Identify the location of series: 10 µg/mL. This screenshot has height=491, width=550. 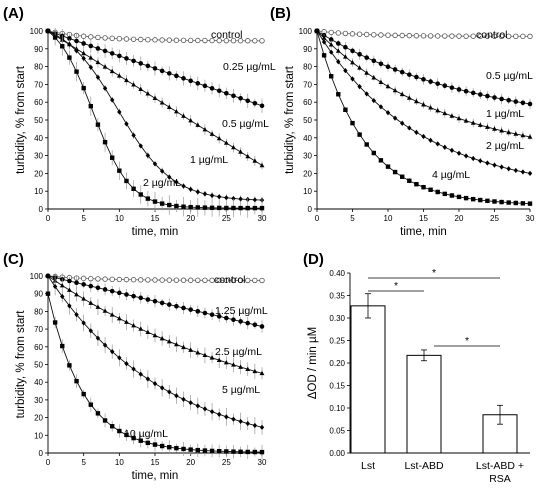
(155, 375).